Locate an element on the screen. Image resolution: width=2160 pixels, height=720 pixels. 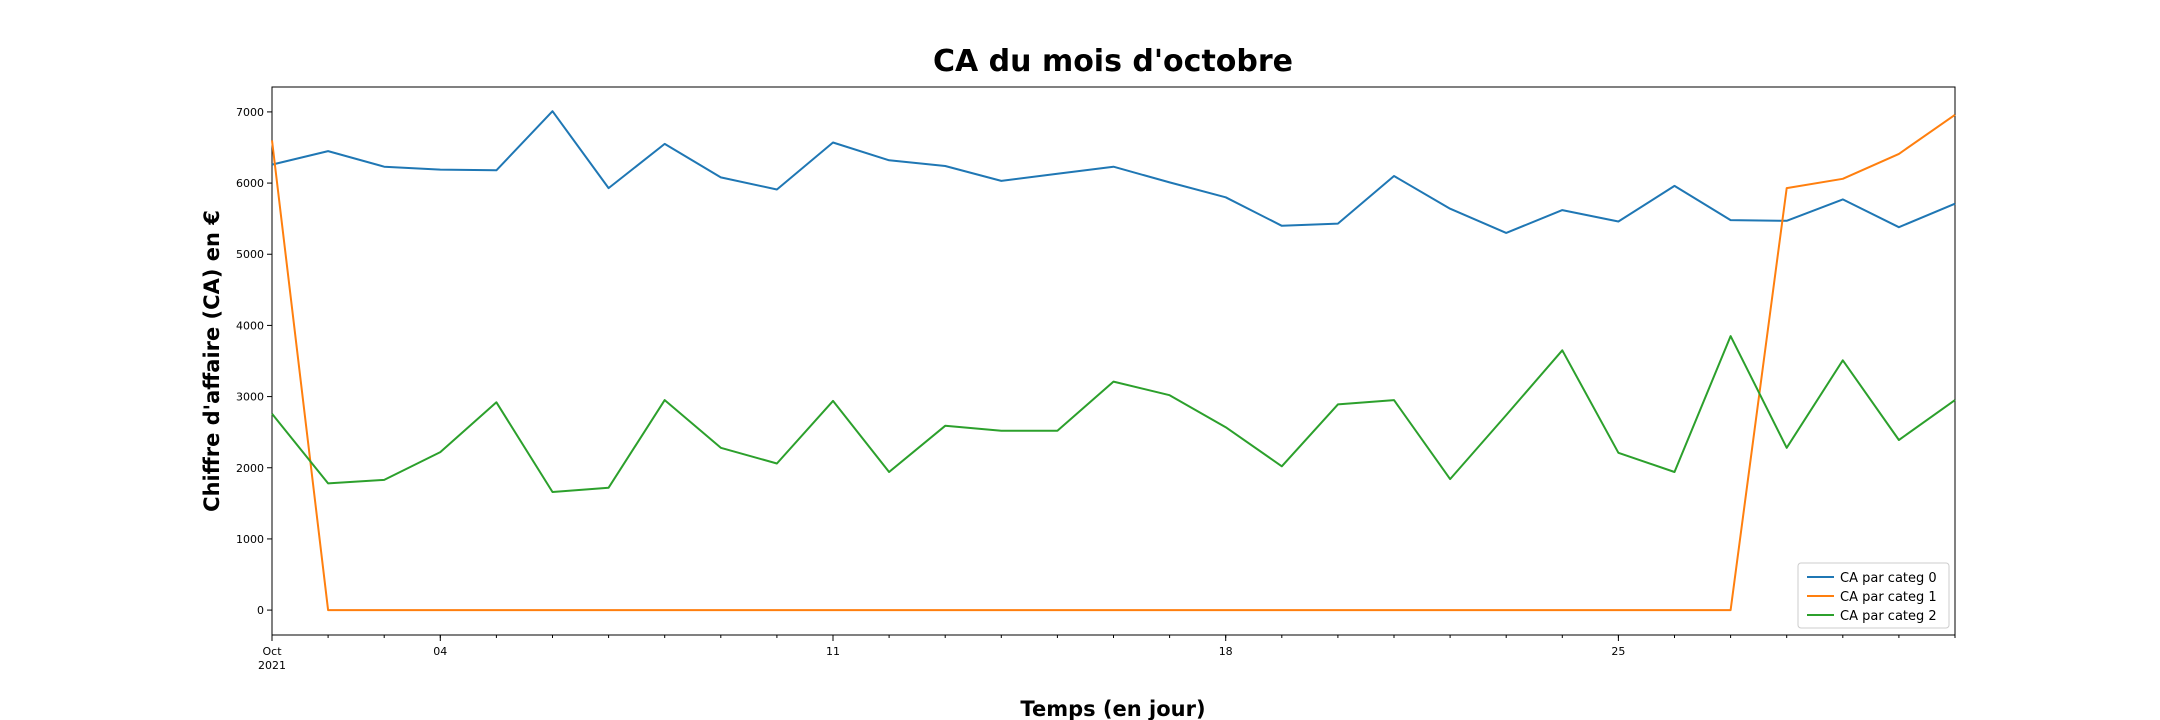
y-tick-label: 0 is located at coordinates (260, 610).